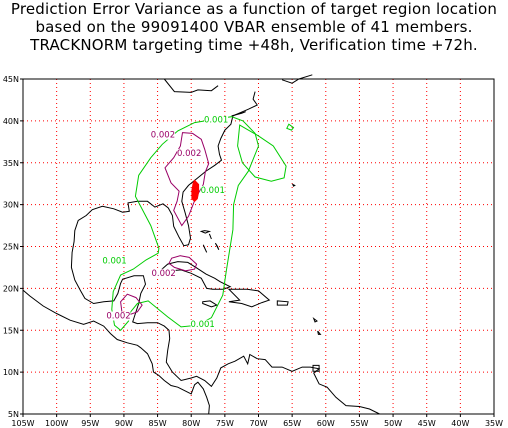  Describe the element at coordinates (427, 423) in the screenshot. I see `lon-tick-label: 45W` at that location.